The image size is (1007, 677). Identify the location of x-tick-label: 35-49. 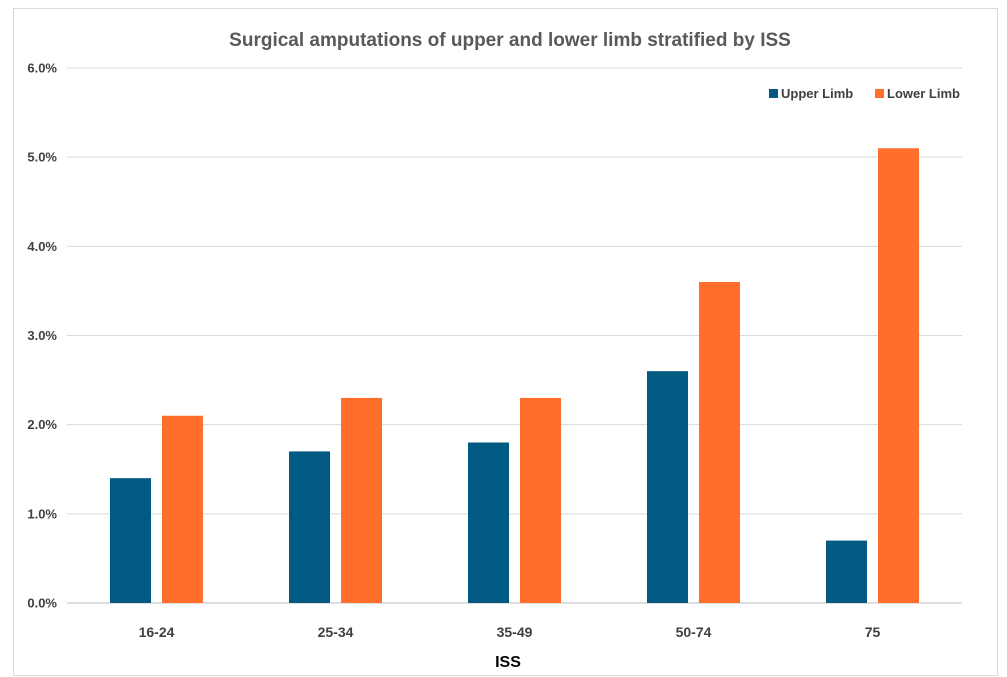
(515, 632).